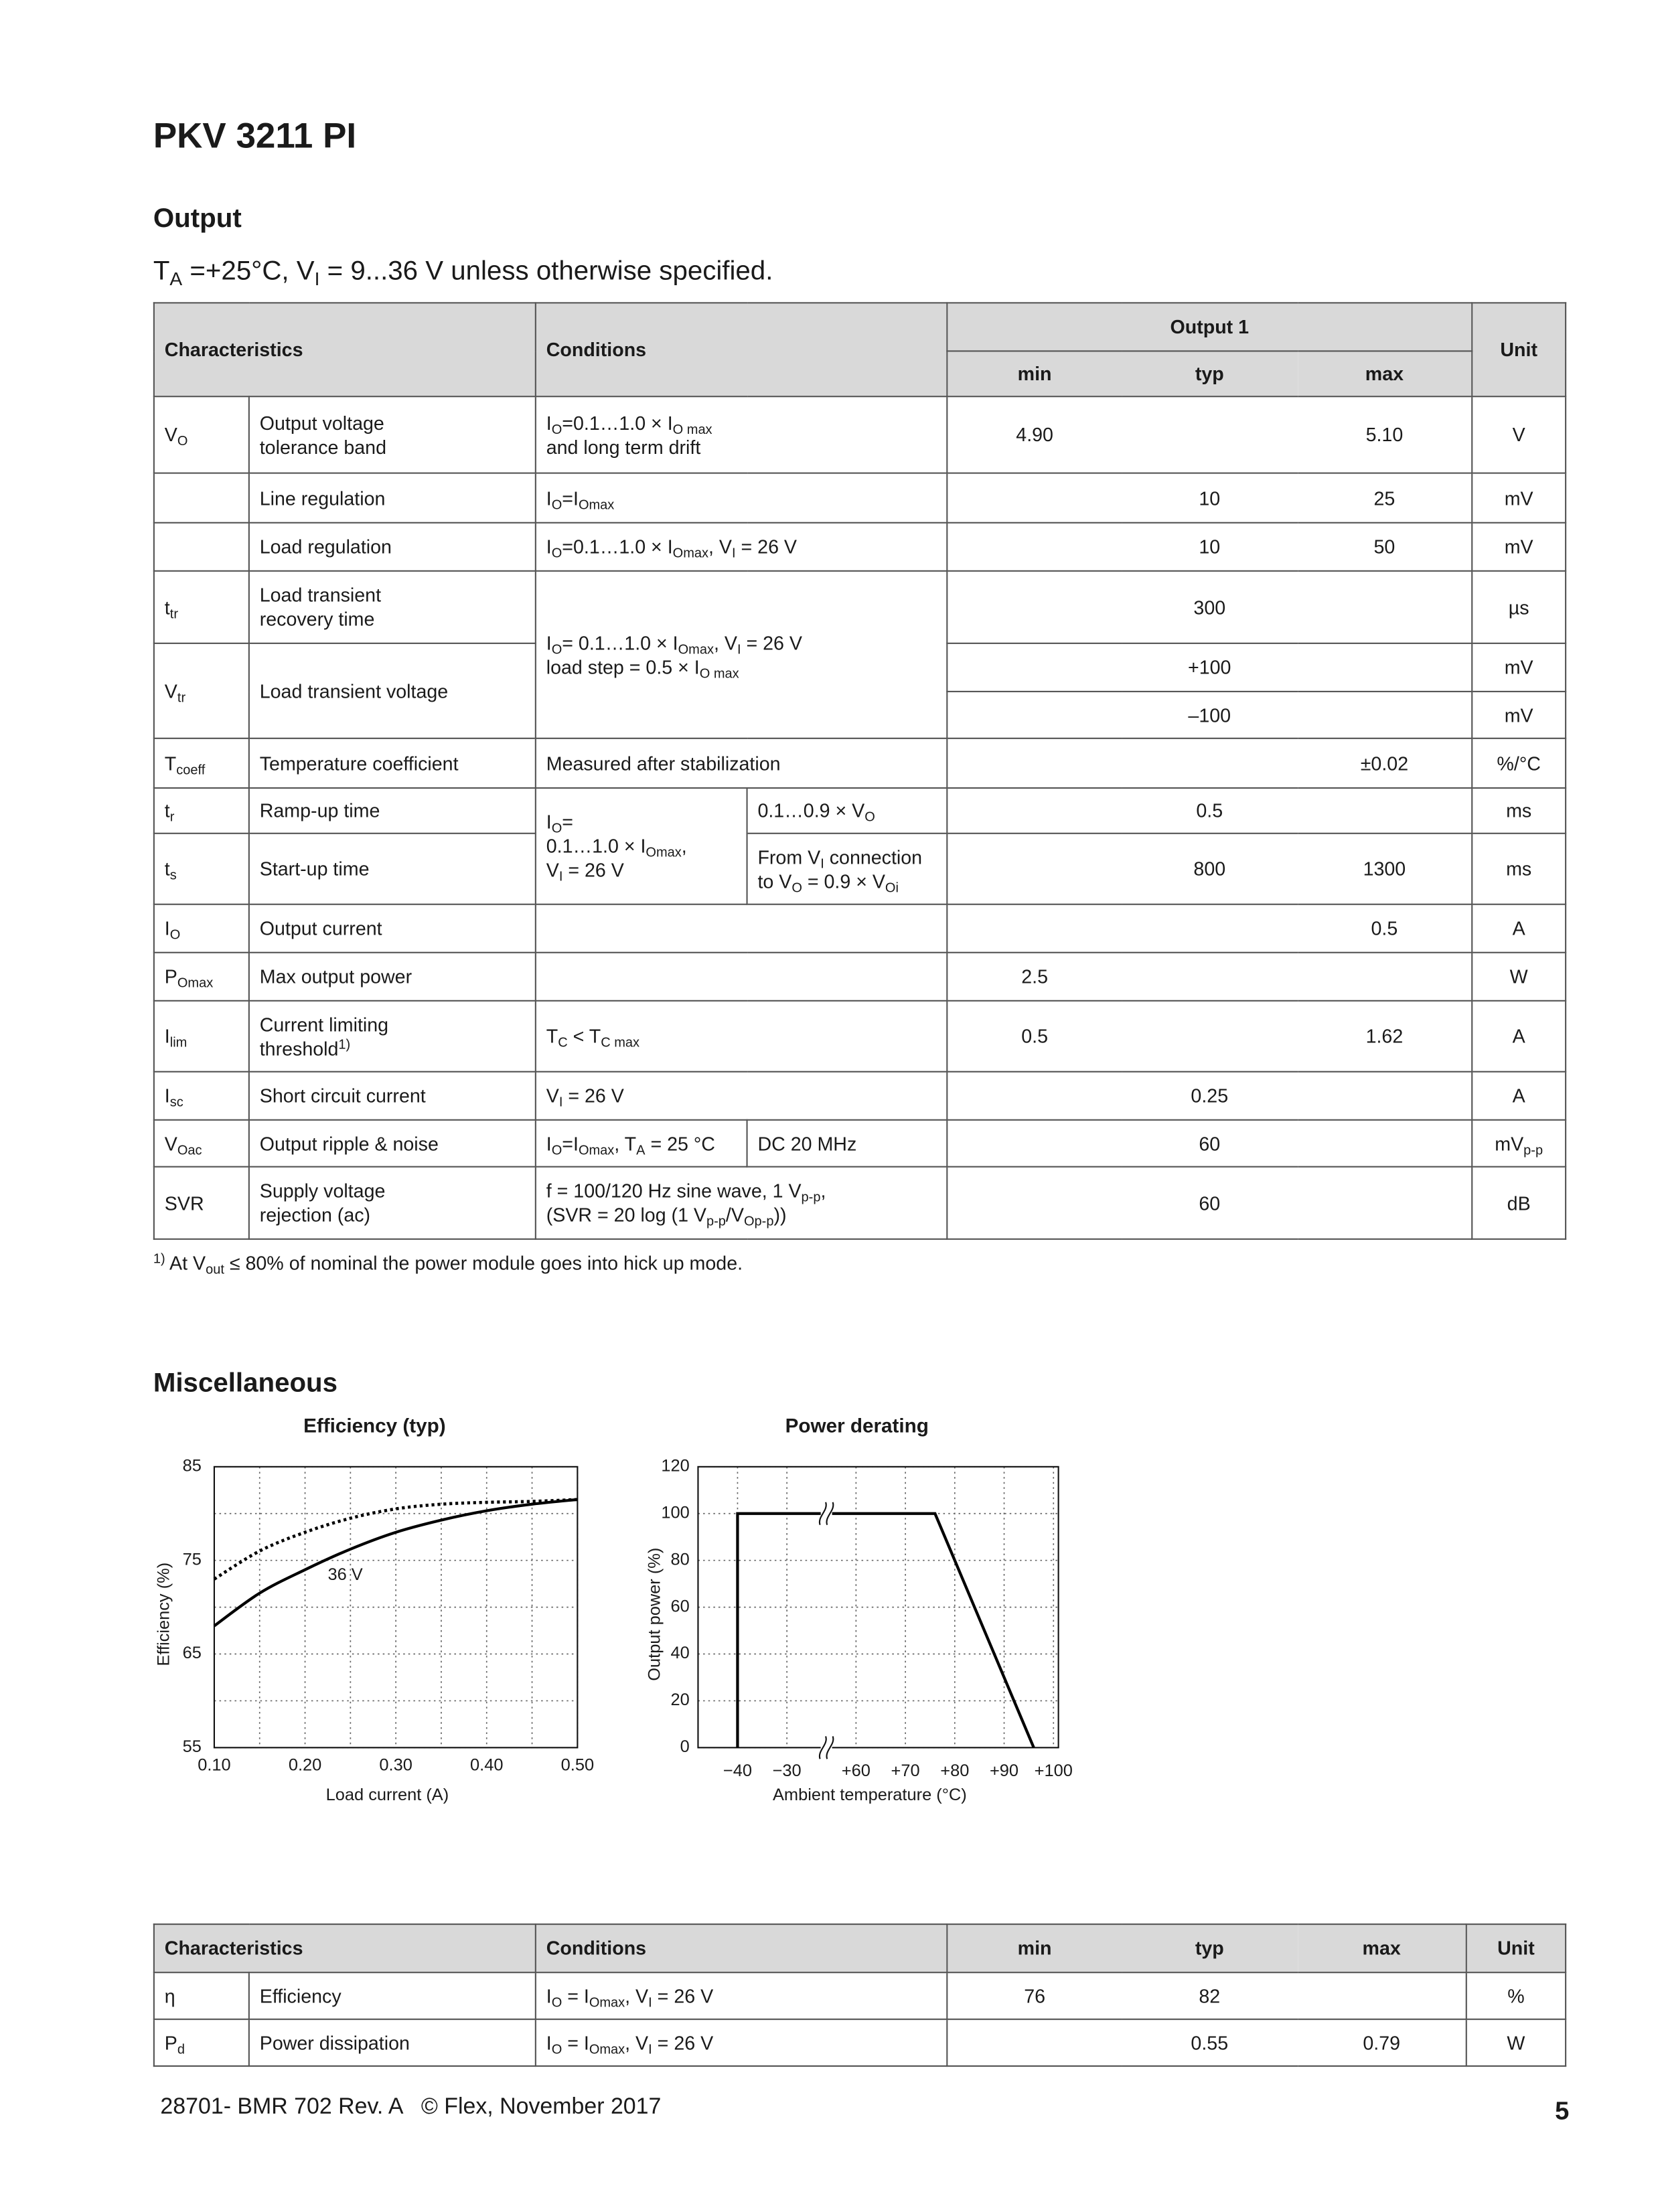 This screenshot has height=2212, width=1660. What do you see at coordinates (1209, 714) in the screenshot?
I see `table-cell: –100` at bounding box center [1209, 714].